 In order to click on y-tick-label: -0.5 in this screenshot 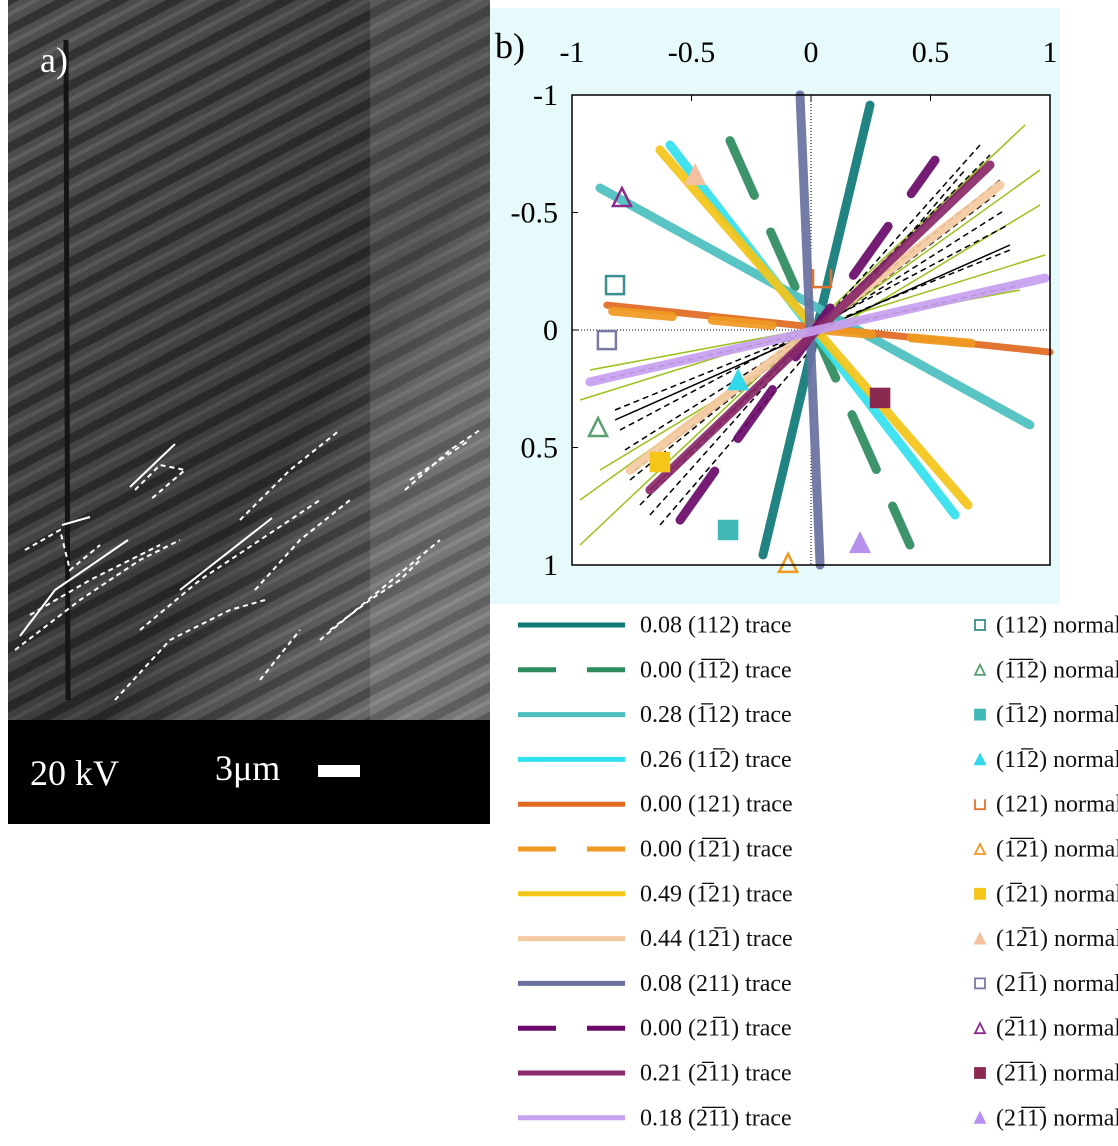, I will do `click(535, 213)`.